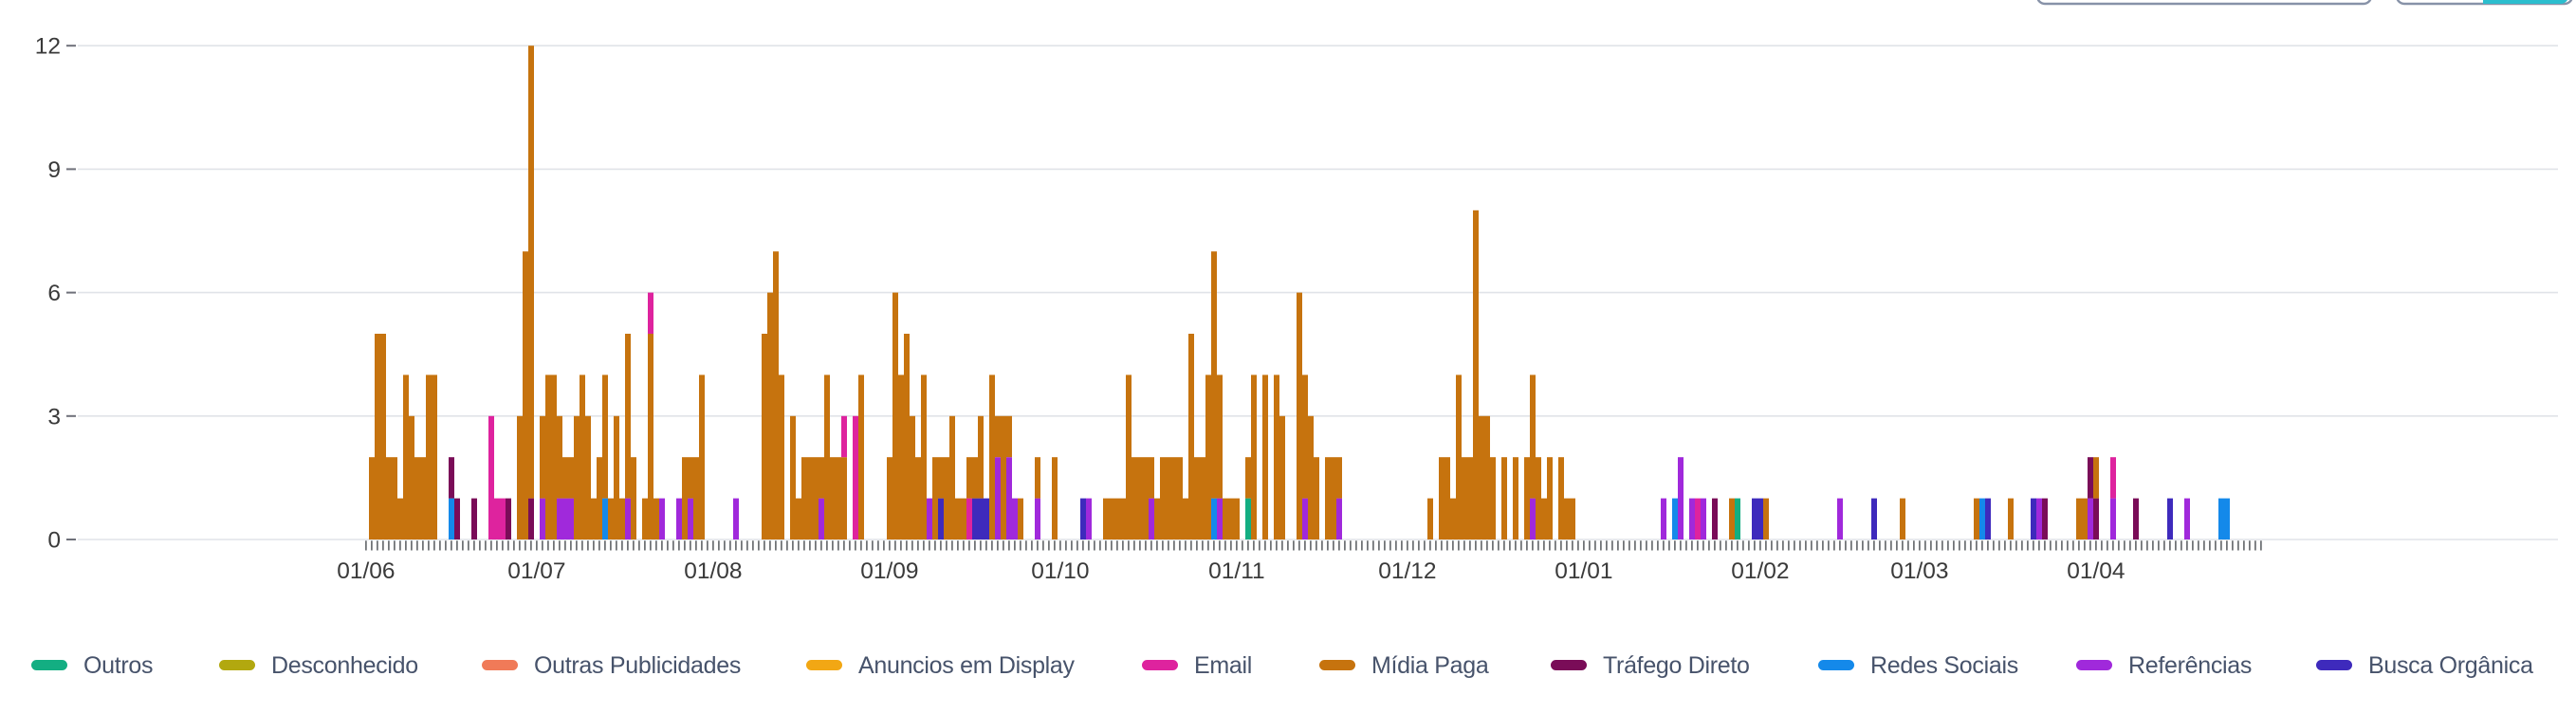 The width and height of the screenshot is (2576, 713). I want to click on svg-text: 3, so click(54, 417).